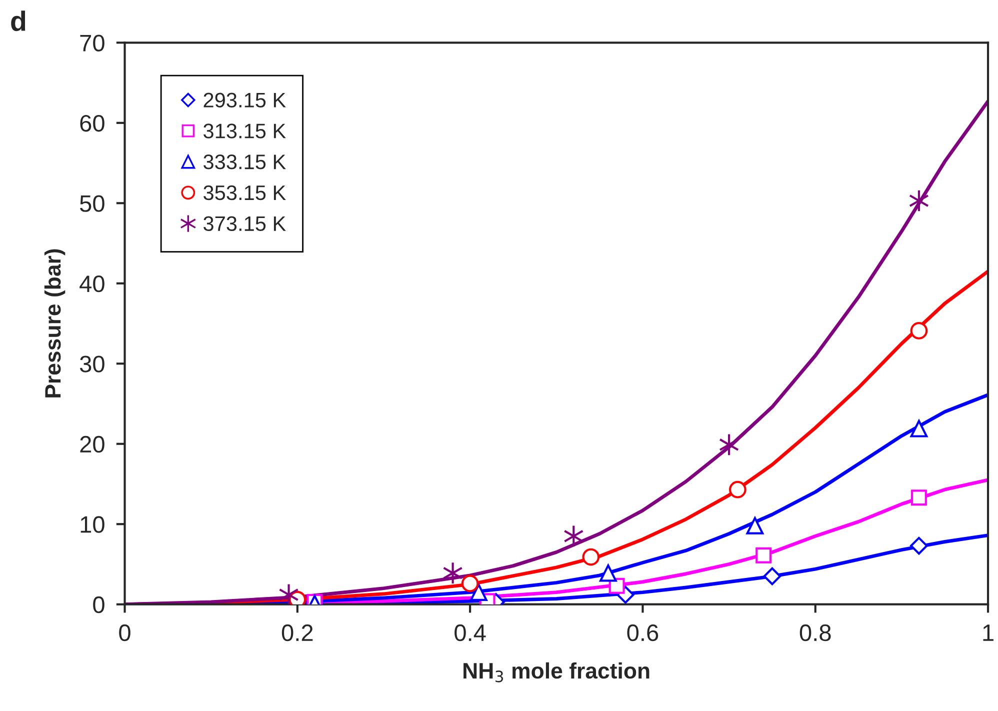 This screenshot has width=998, height=711. Describe the element at coordinates (92, 524) in the screenshot. I see `y-tick-label: 10` at that location.